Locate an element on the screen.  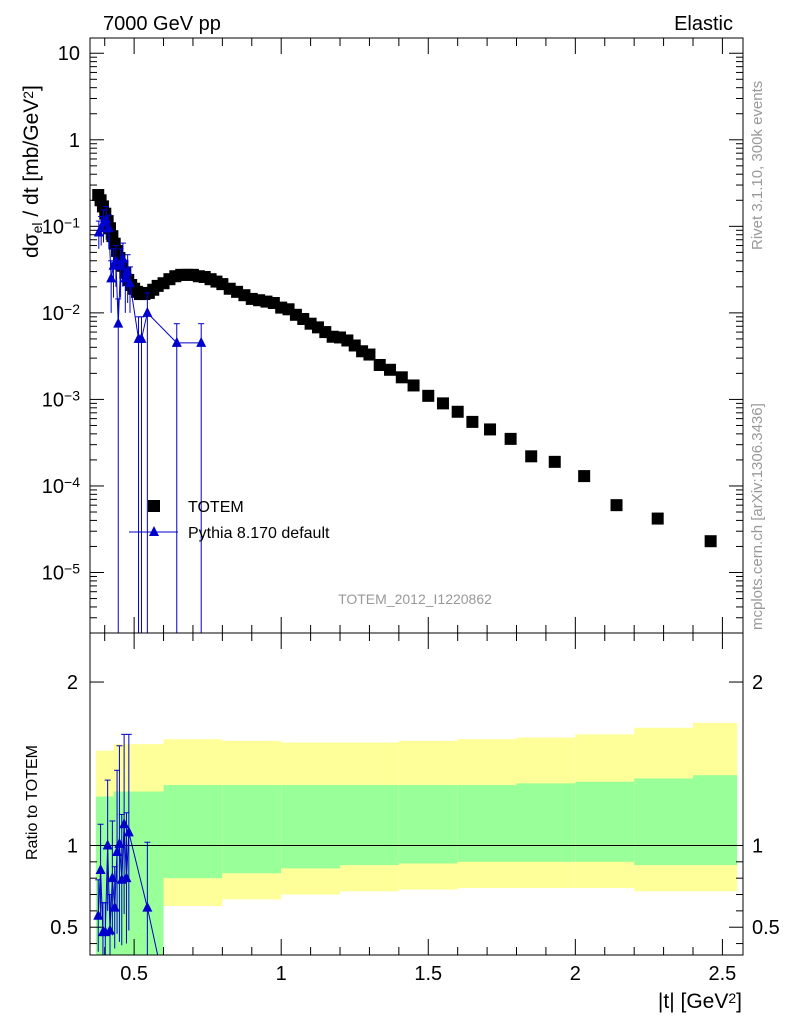
main-y-axis-title: dσel / dt [mb/GeV2] is located at coordinates (32, 171).